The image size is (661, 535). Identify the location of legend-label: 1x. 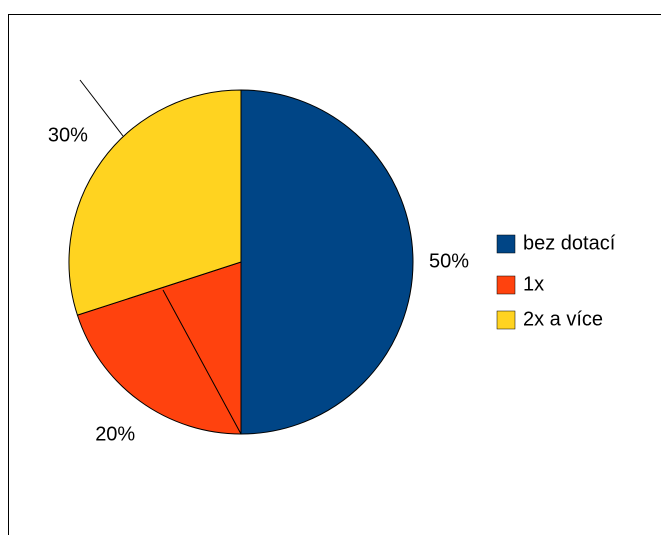
(533, 284).